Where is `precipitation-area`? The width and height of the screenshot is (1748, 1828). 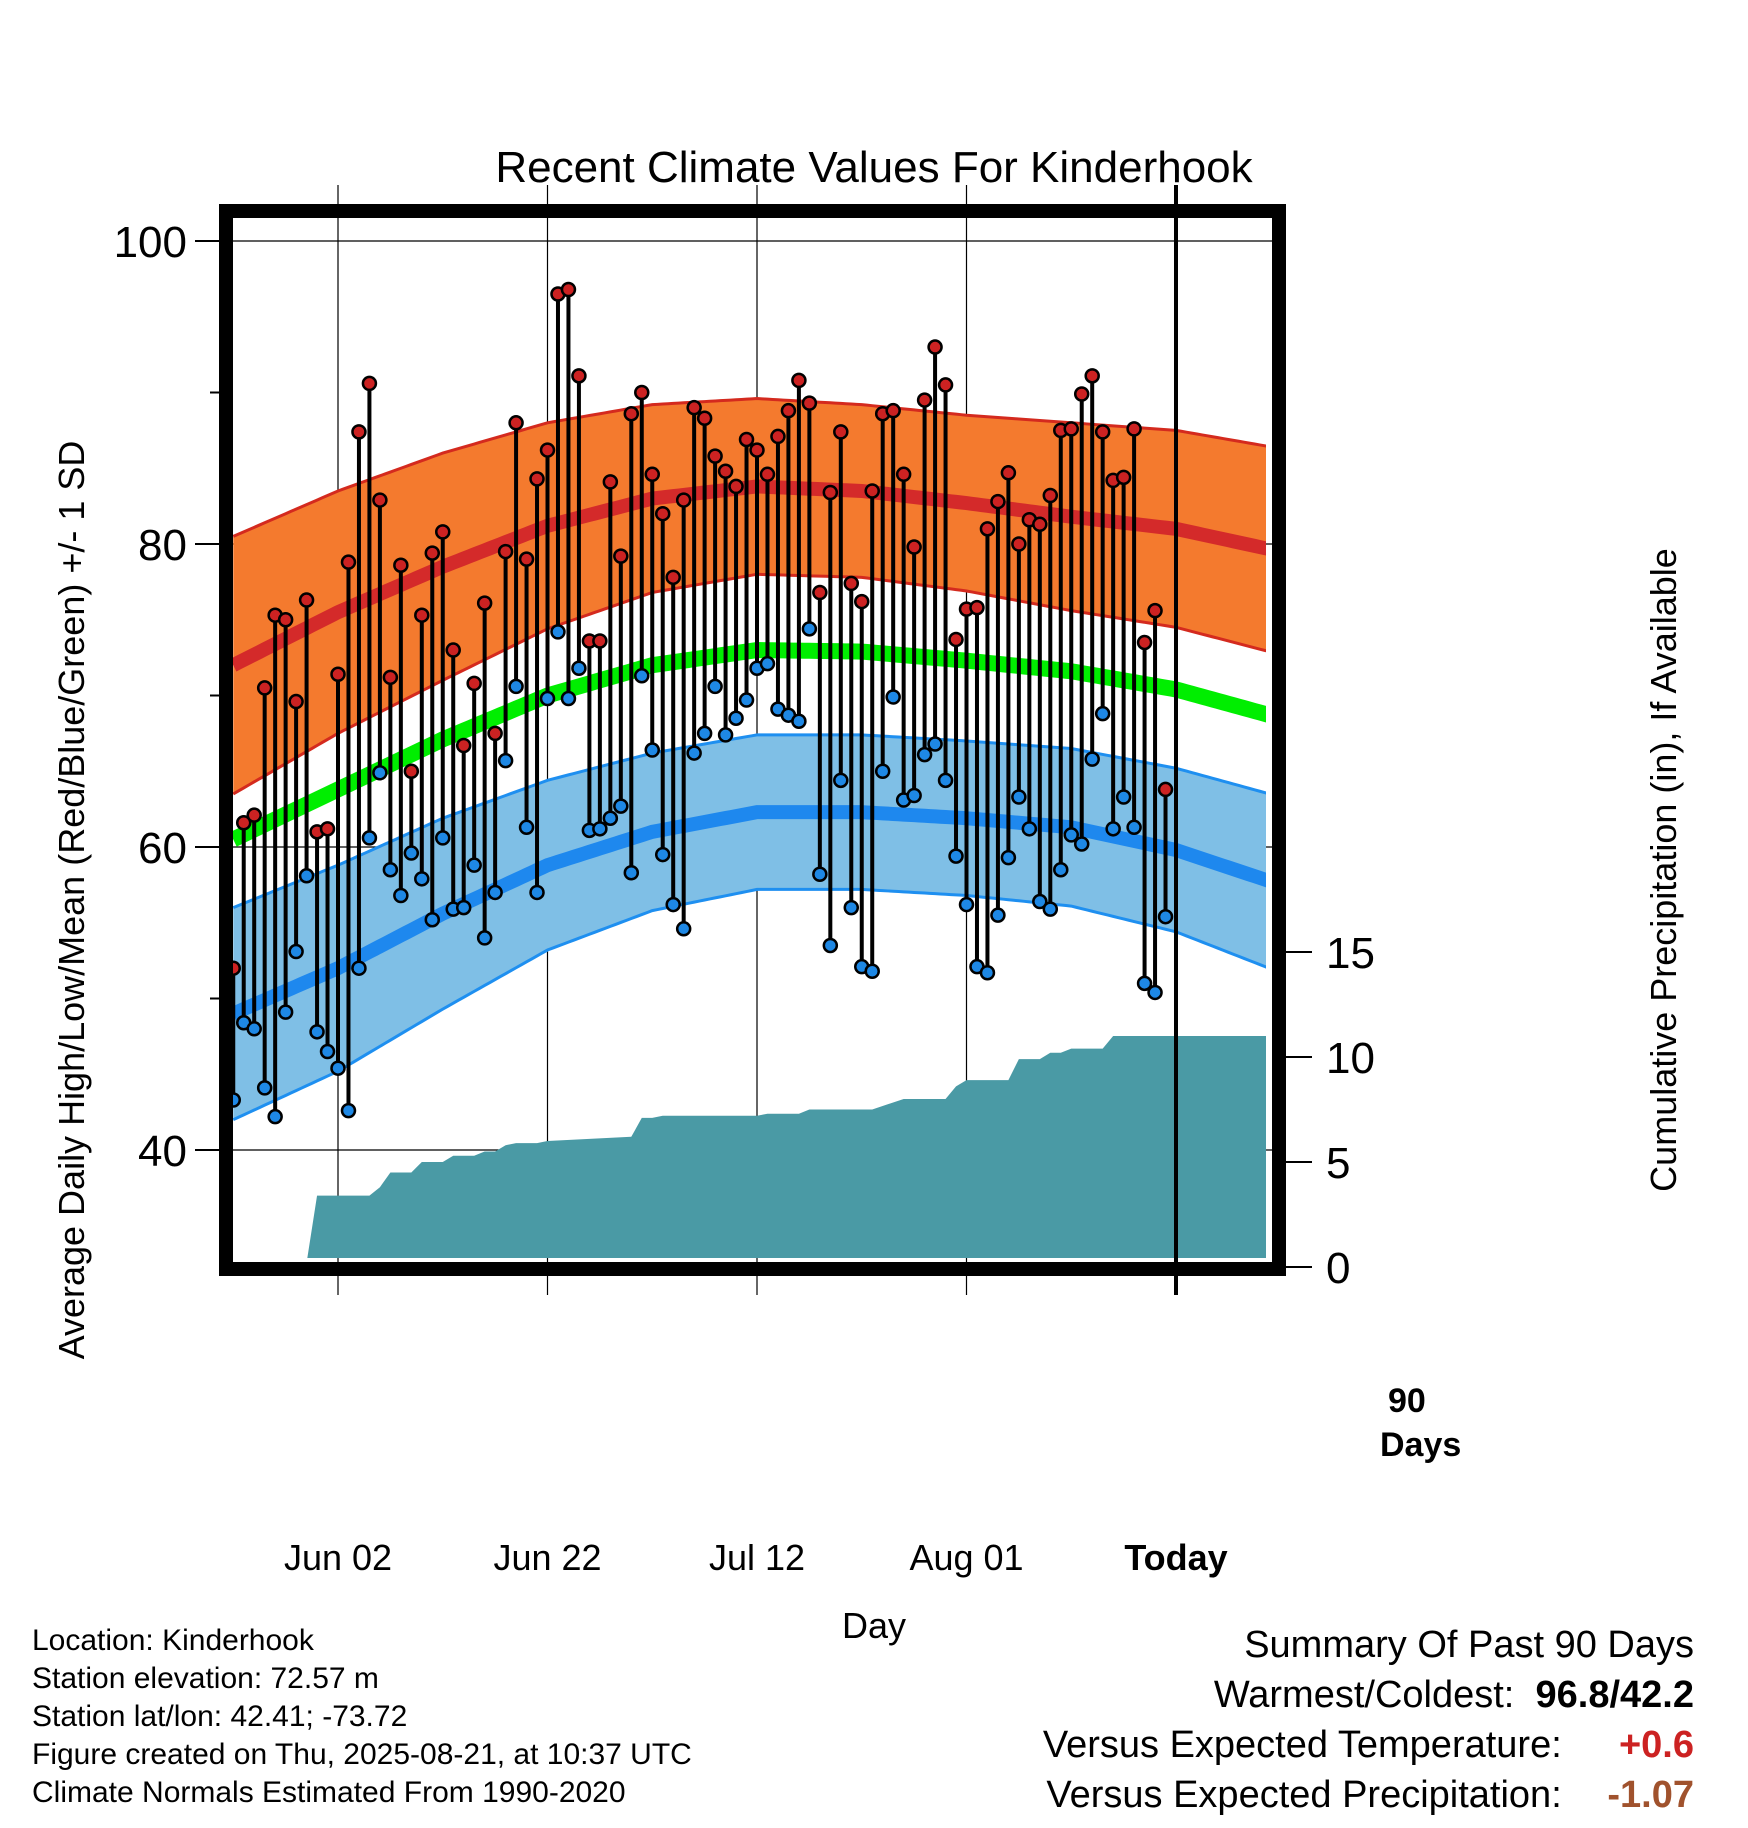 precipitation-area is located at coordinates (786, 1147).